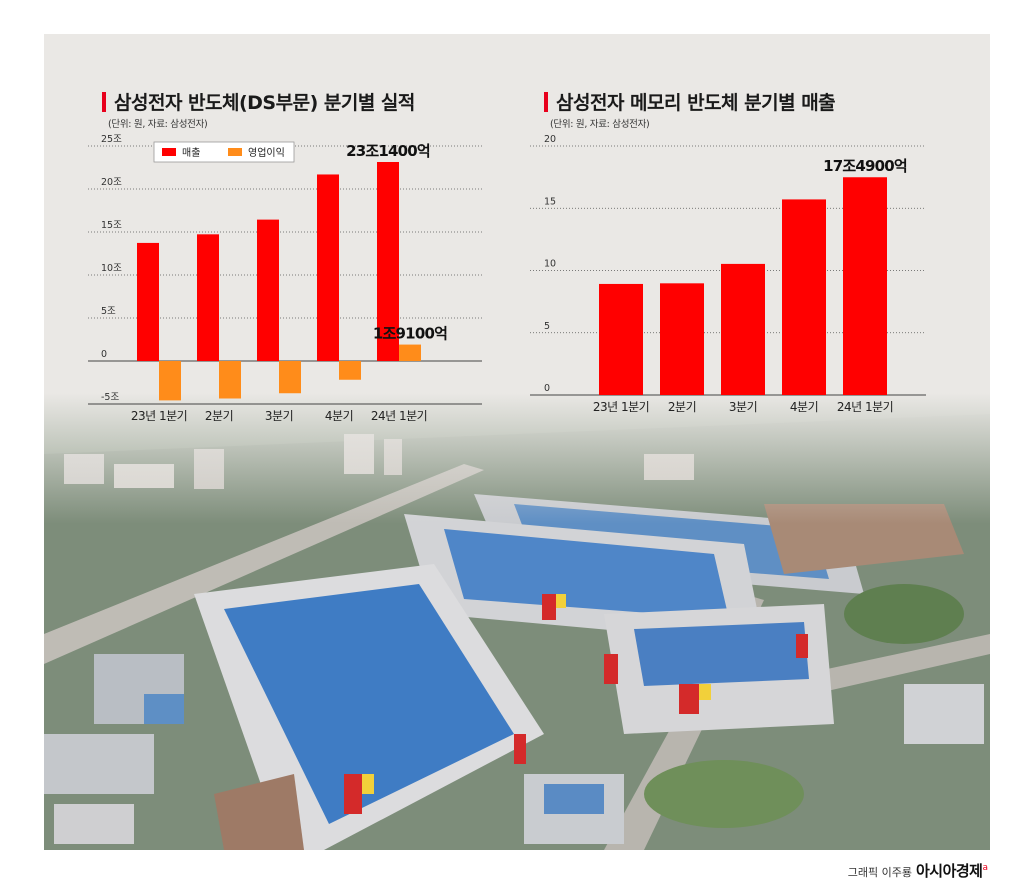 The height and width of the screenshot is (896, 1024). I want to click on chart-1-value-label: 1조9100억, so click(410, 334).